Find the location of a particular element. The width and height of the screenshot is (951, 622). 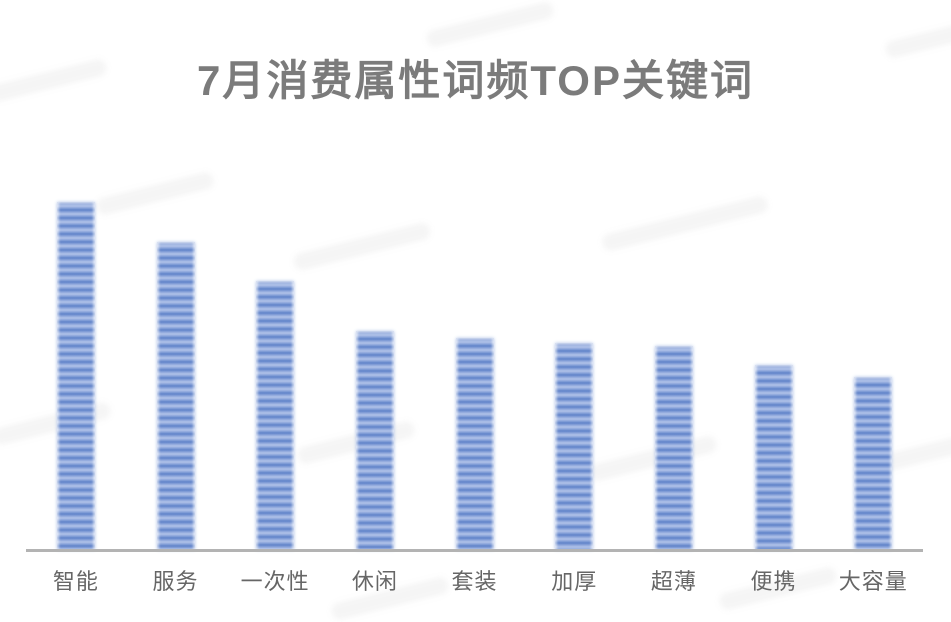

x-axis-label: 便携 is located at coordinates (773, 581).